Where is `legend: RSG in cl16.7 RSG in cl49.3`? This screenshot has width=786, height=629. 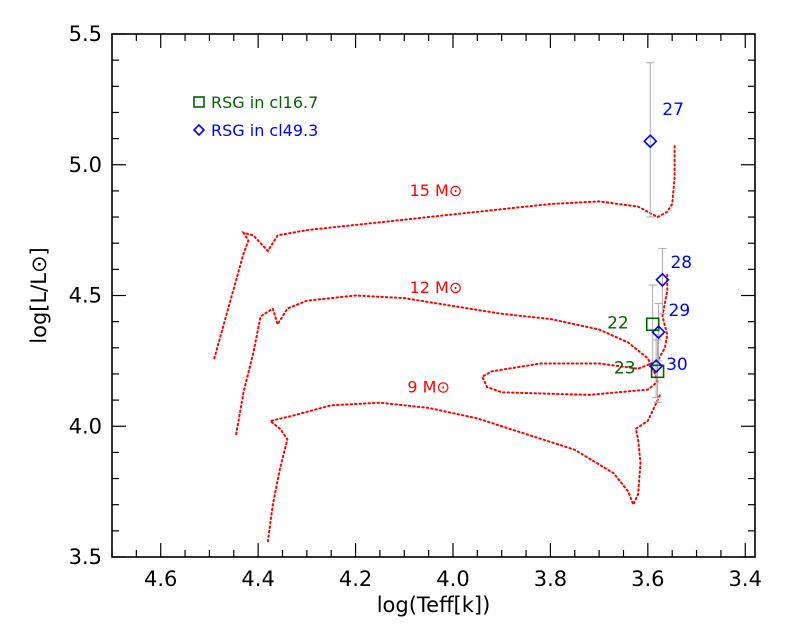
legend: RSG in cl16.7 RSG in cl49.3 is located at coordinates (255, 116).